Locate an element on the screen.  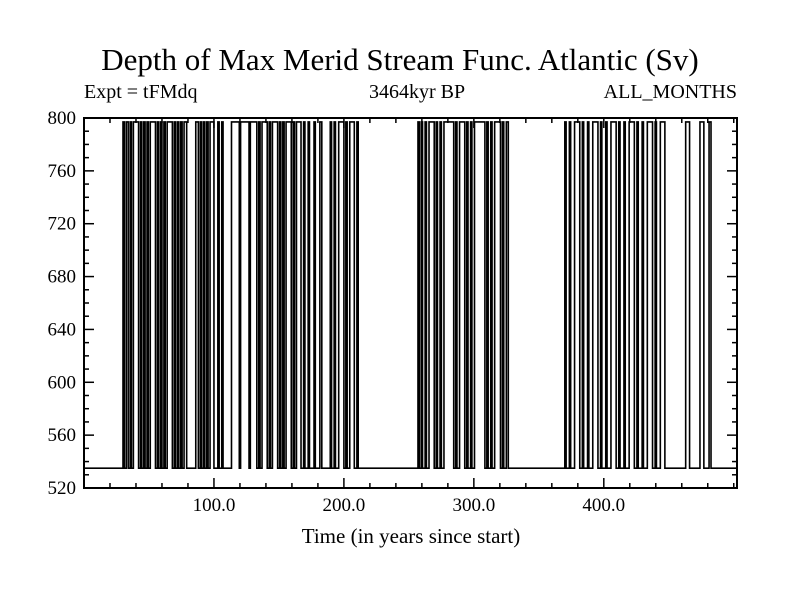
y-tick-label: 800 is located at coordinates (62, 118).